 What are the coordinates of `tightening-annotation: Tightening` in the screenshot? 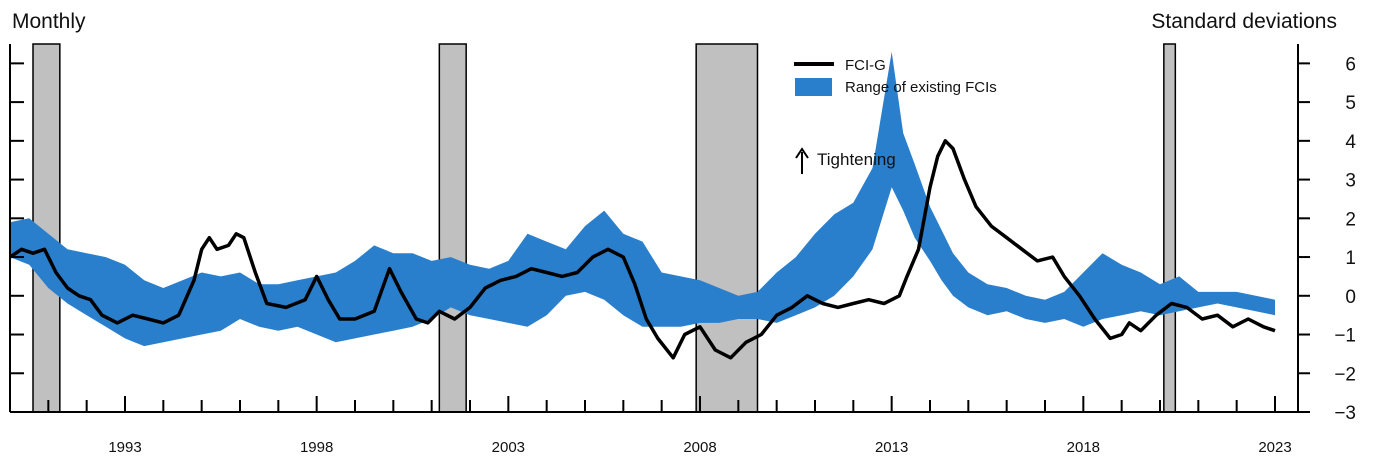 It's located at (845, 160).